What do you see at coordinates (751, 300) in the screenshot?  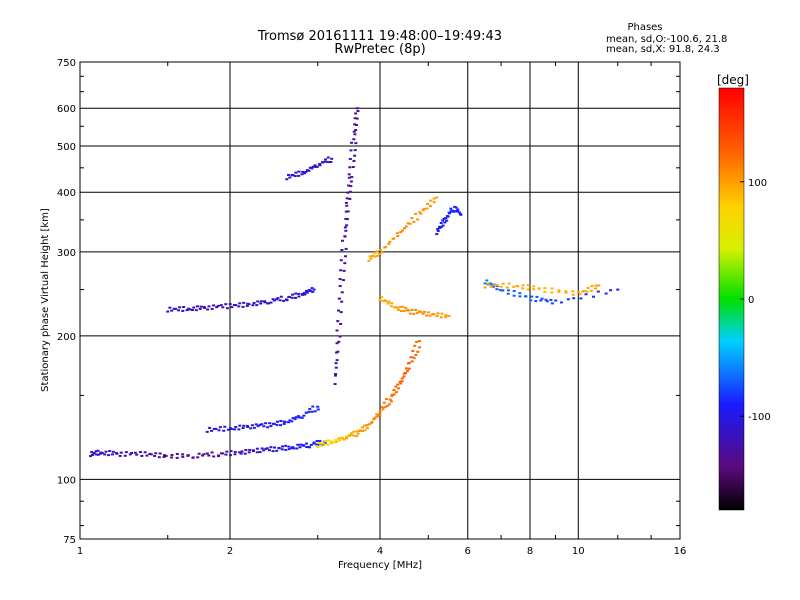 I see `colorbar-tick-label: 0` at bounding box center [751, 300].